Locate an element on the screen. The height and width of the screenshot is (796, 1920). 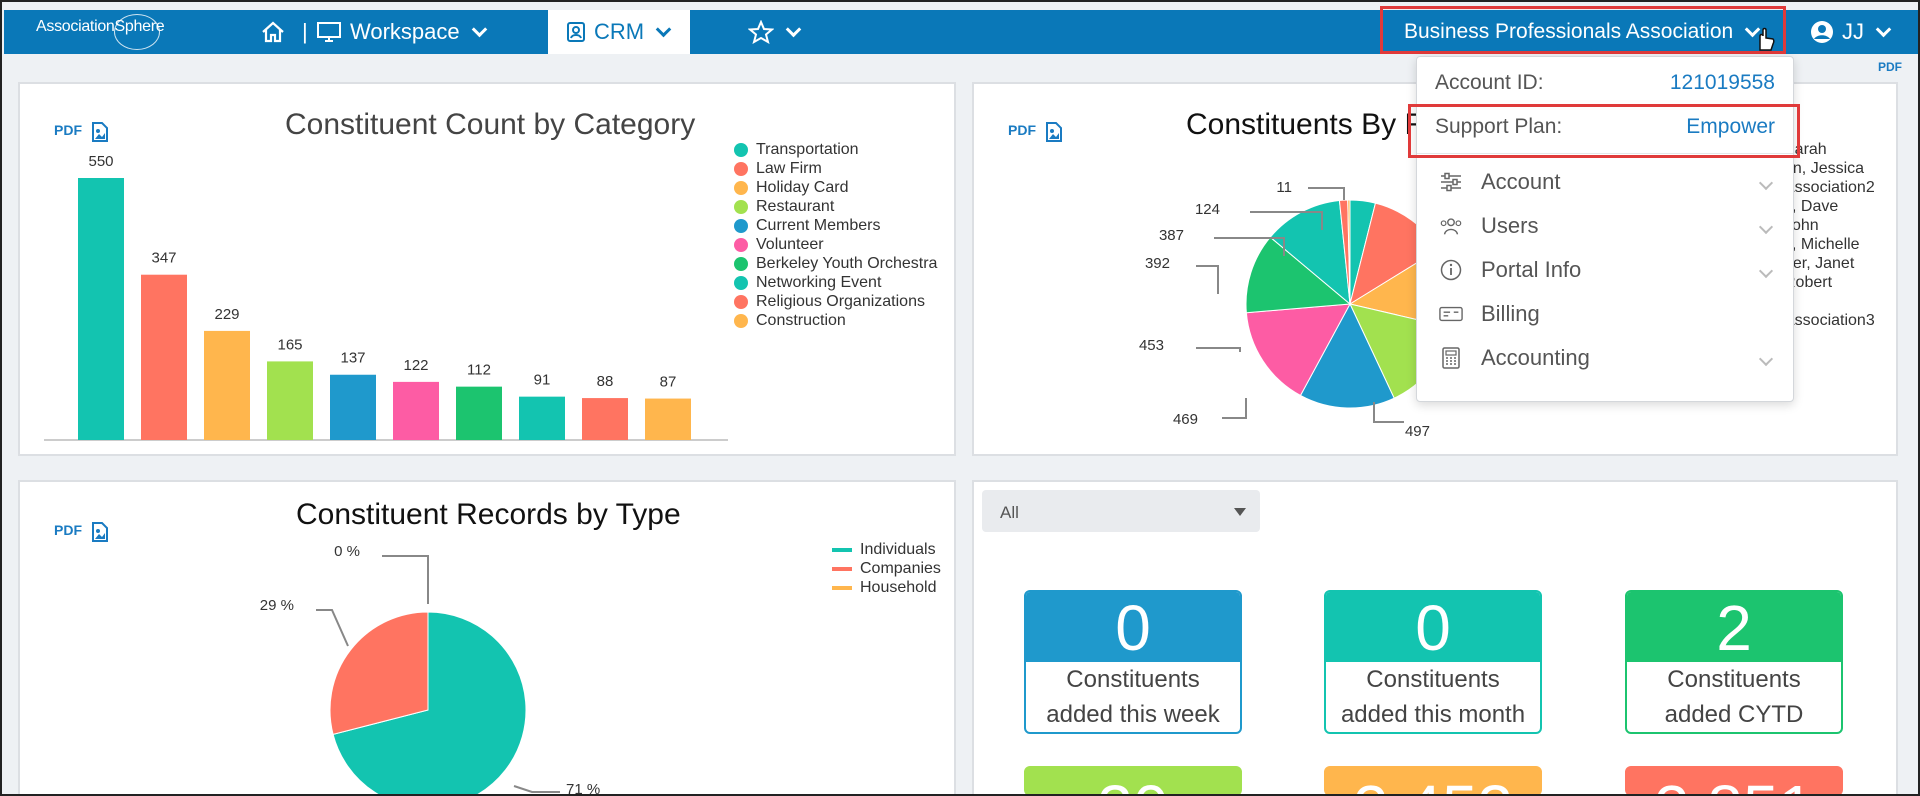
legend-label: Religious Organizations is located at coordinates (840, 301).